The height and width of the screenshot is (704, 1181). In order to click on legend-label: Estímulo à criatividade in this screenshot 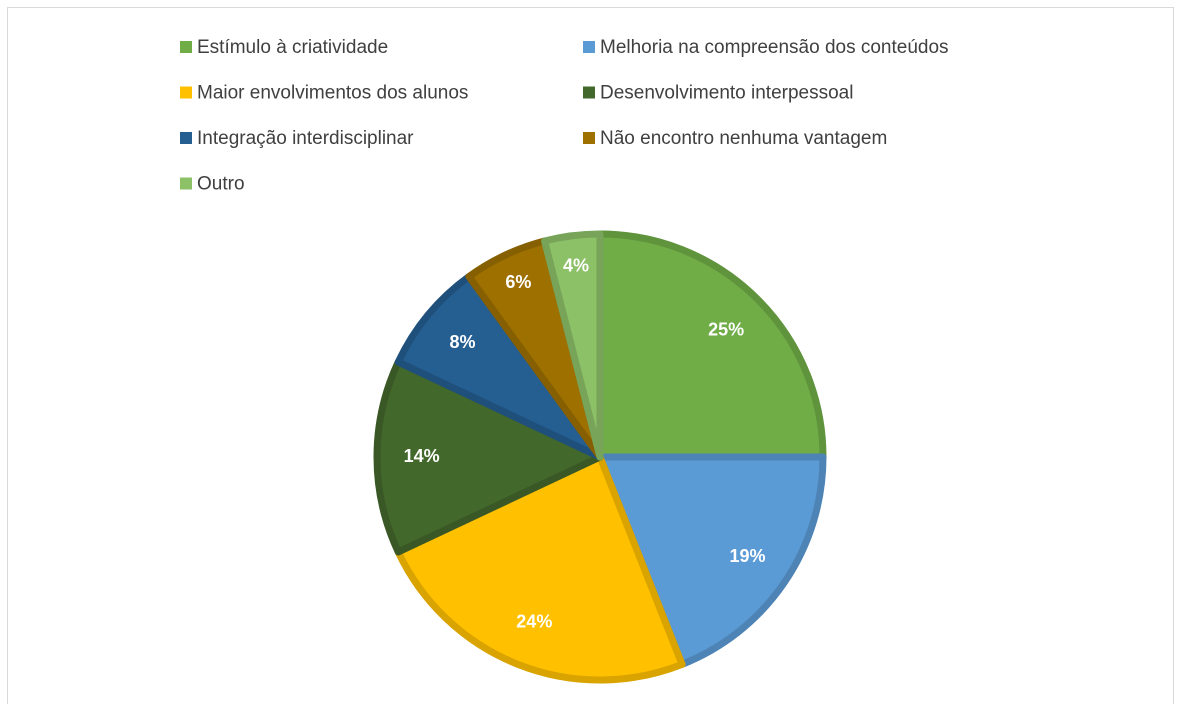, I will do `click(292, 47)`.